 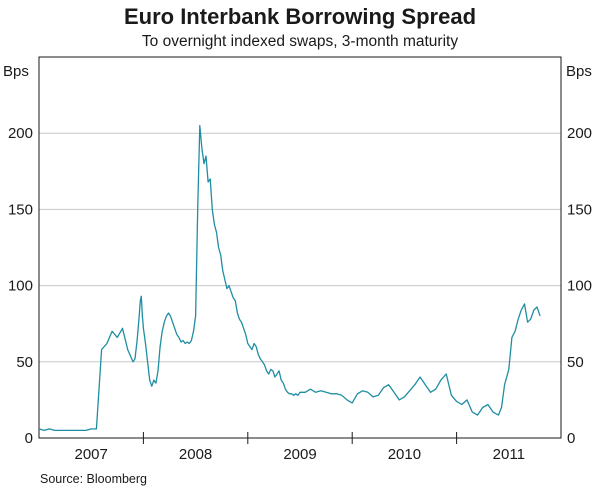 I want to click on source-note: Source: Bloomberg, so click(x=93, y=479).